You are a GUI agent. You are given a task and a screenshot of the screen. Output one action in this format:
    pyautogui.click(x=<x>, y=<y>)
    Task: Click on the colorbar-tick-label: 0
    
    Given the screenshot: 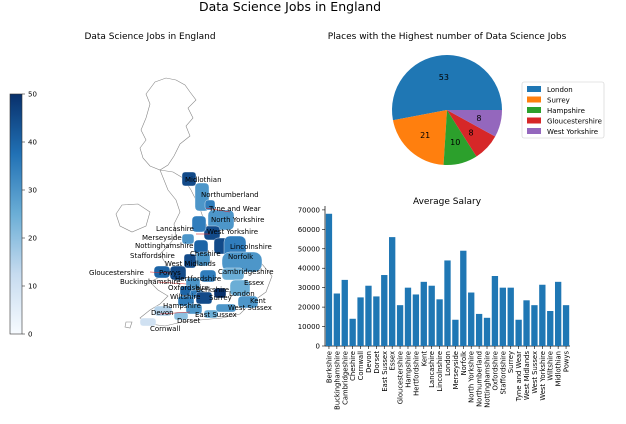 What is the action you would take?
    pyautogui.click(x=30, y=335)
    